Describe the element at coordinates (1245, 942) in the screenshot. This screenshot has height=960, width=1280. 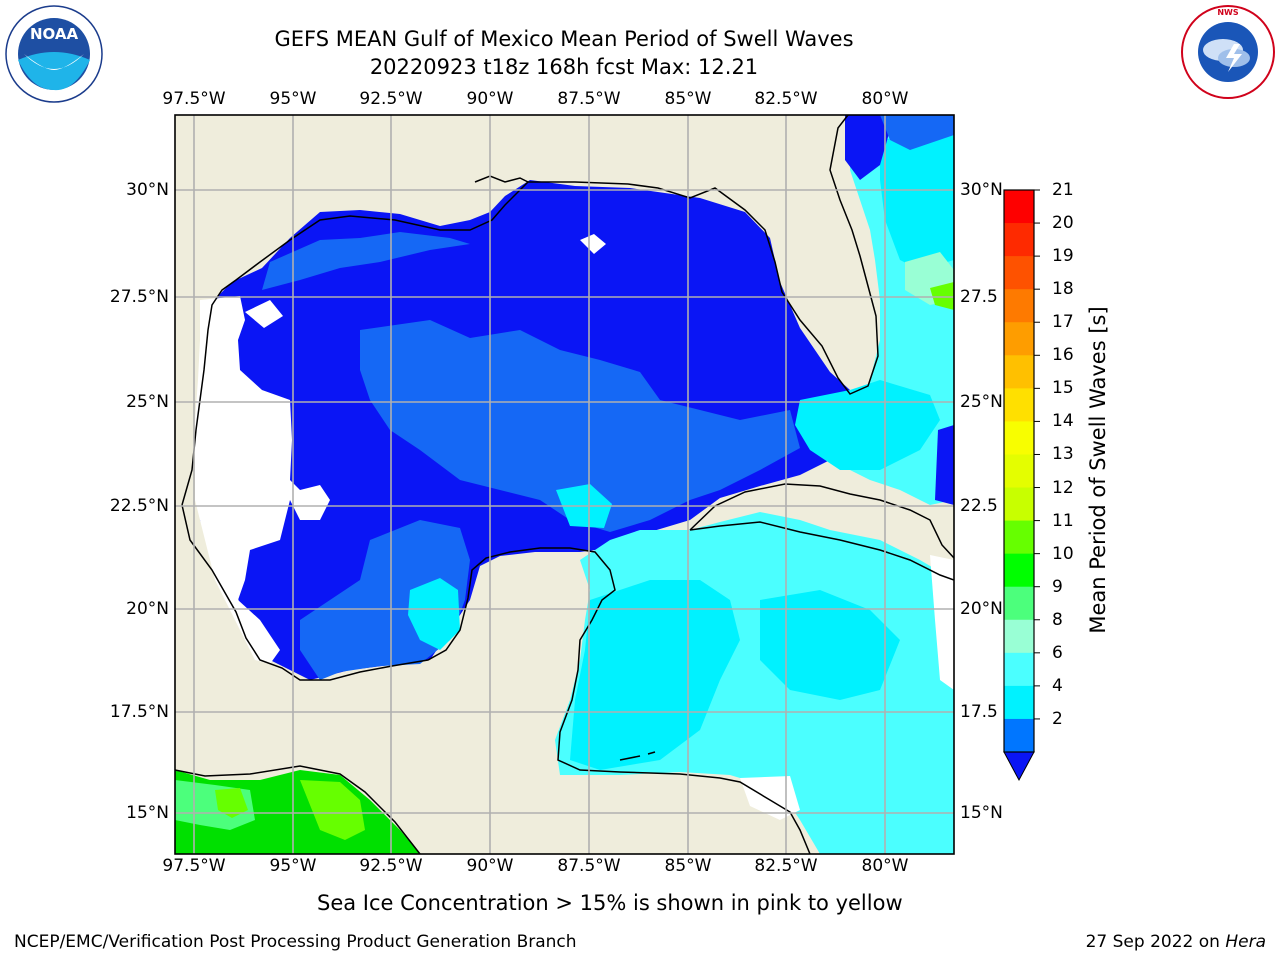
I see `footer-host: Hera` at that location.